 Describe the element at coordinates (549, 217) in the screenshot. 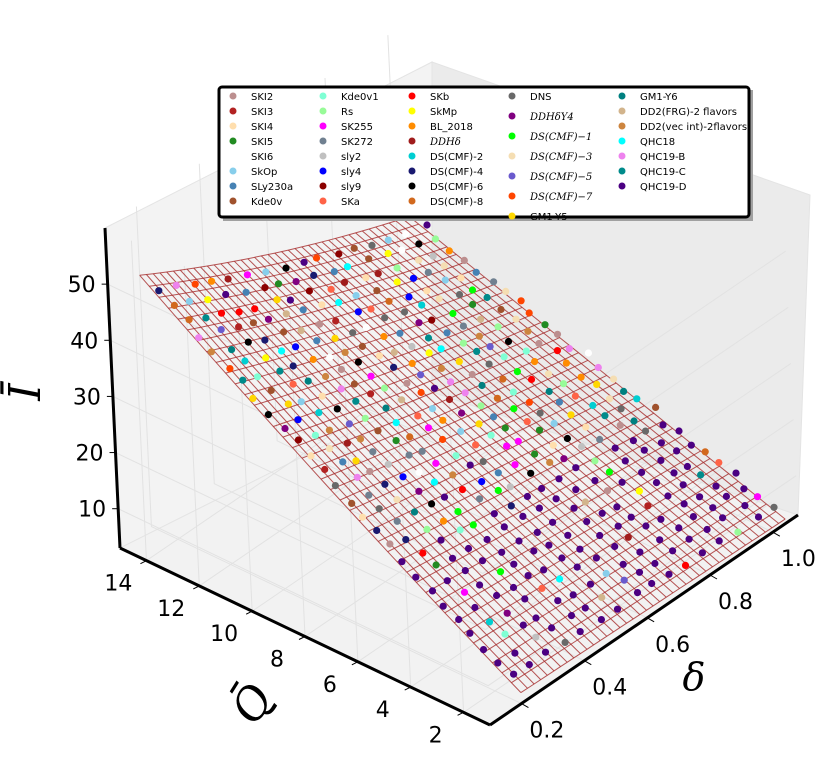

I see `legend-label: GM1-Y5` at that location.